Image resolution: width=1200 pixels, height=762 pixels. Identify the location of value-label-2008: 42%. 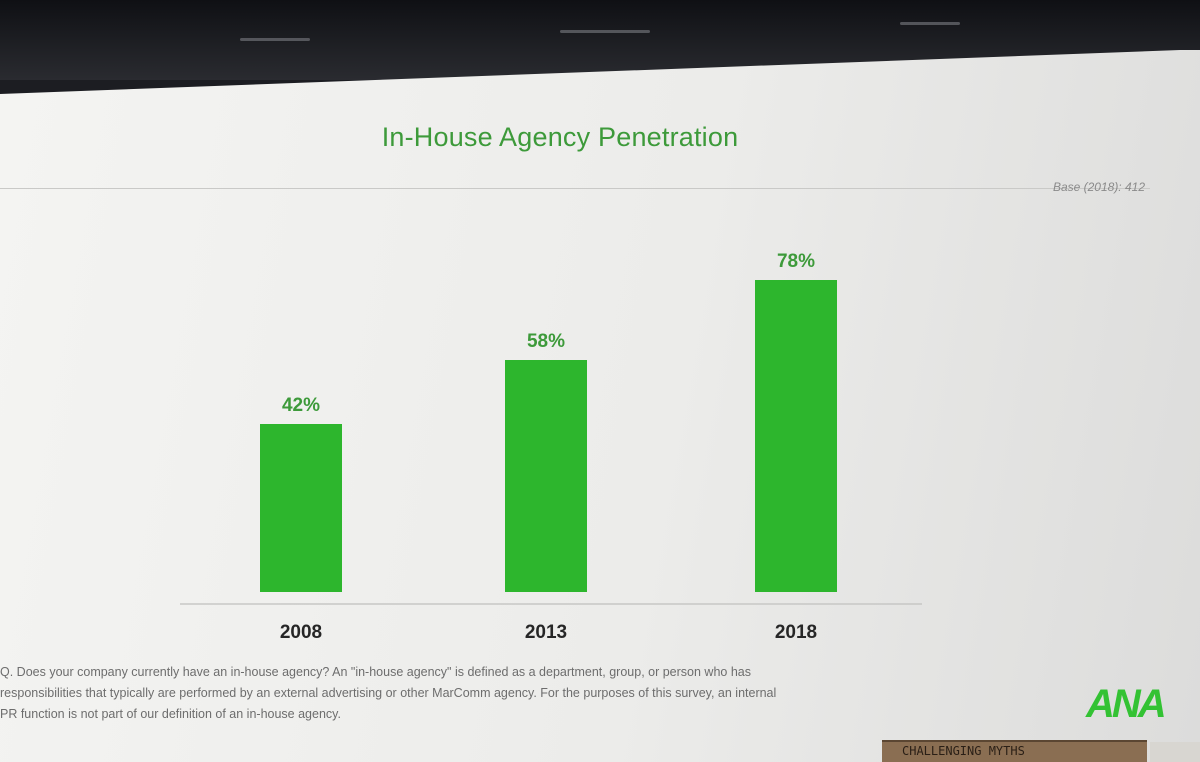
(301, 405).